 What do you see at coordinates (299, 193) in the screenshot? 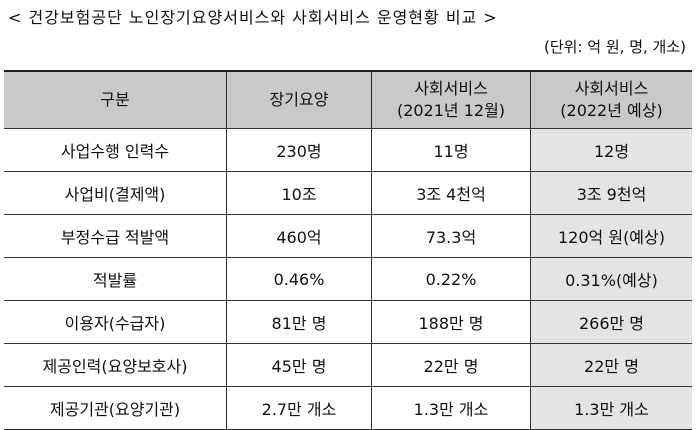
I see `cell: 10조` at bounding box center [299, 193].